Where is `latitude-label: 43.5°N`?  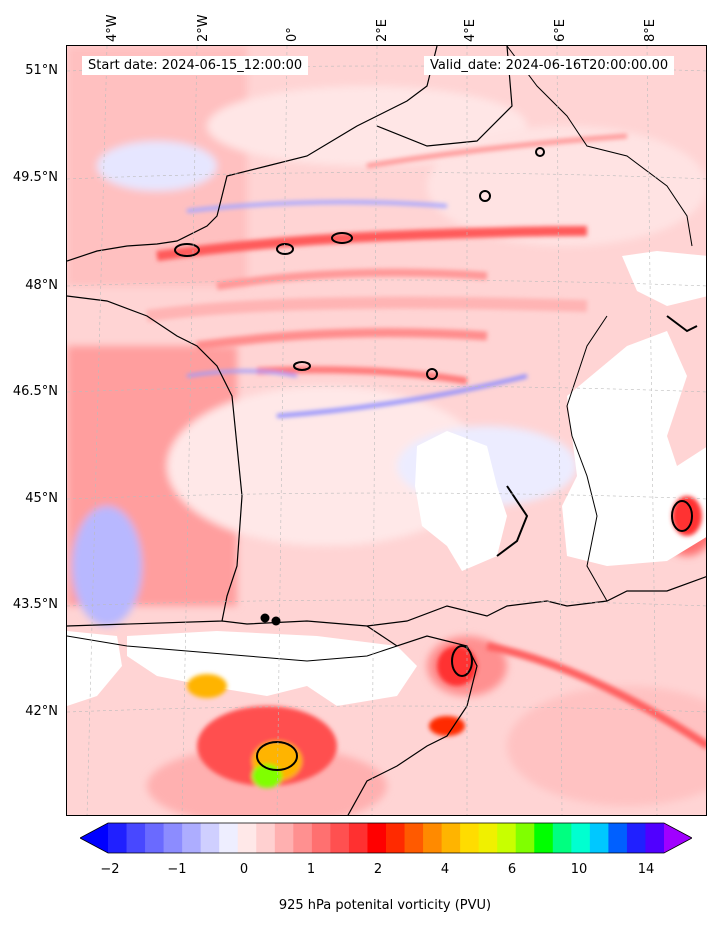 latitude-label: 43.5°N is located at coordinates (35, 604).